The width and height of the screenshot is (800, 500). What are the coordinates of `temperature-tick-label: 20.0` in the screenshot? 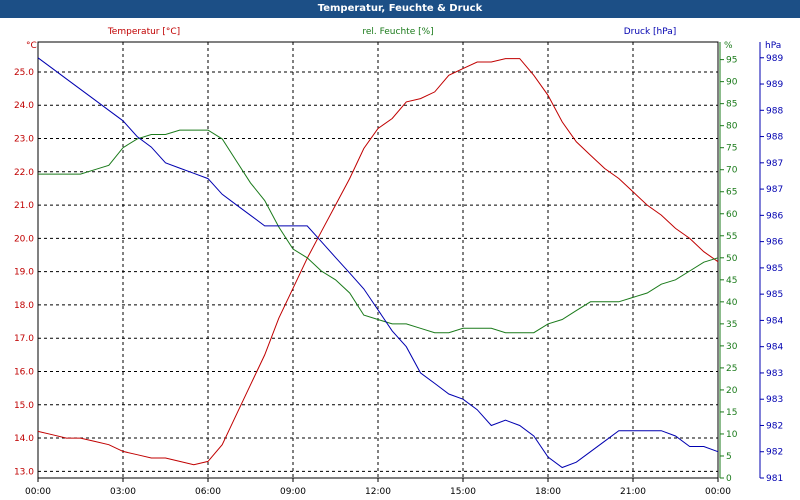 It's located at (24, 239).